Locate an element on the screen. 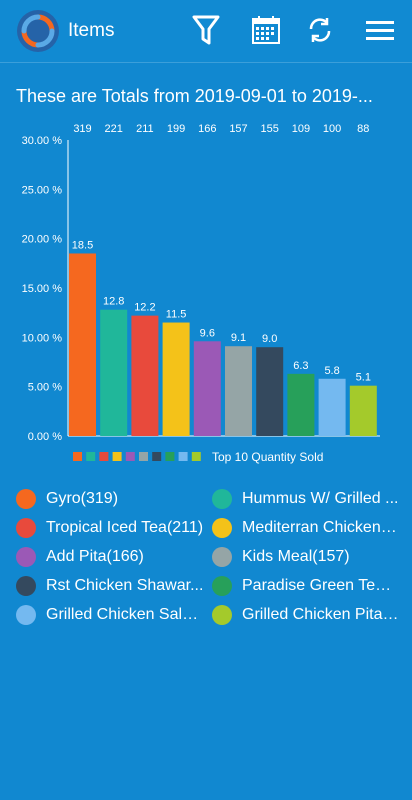 This screenshot has width=412, height=800. bar-value-label: 6.3 is located at coordinates (300, 366).